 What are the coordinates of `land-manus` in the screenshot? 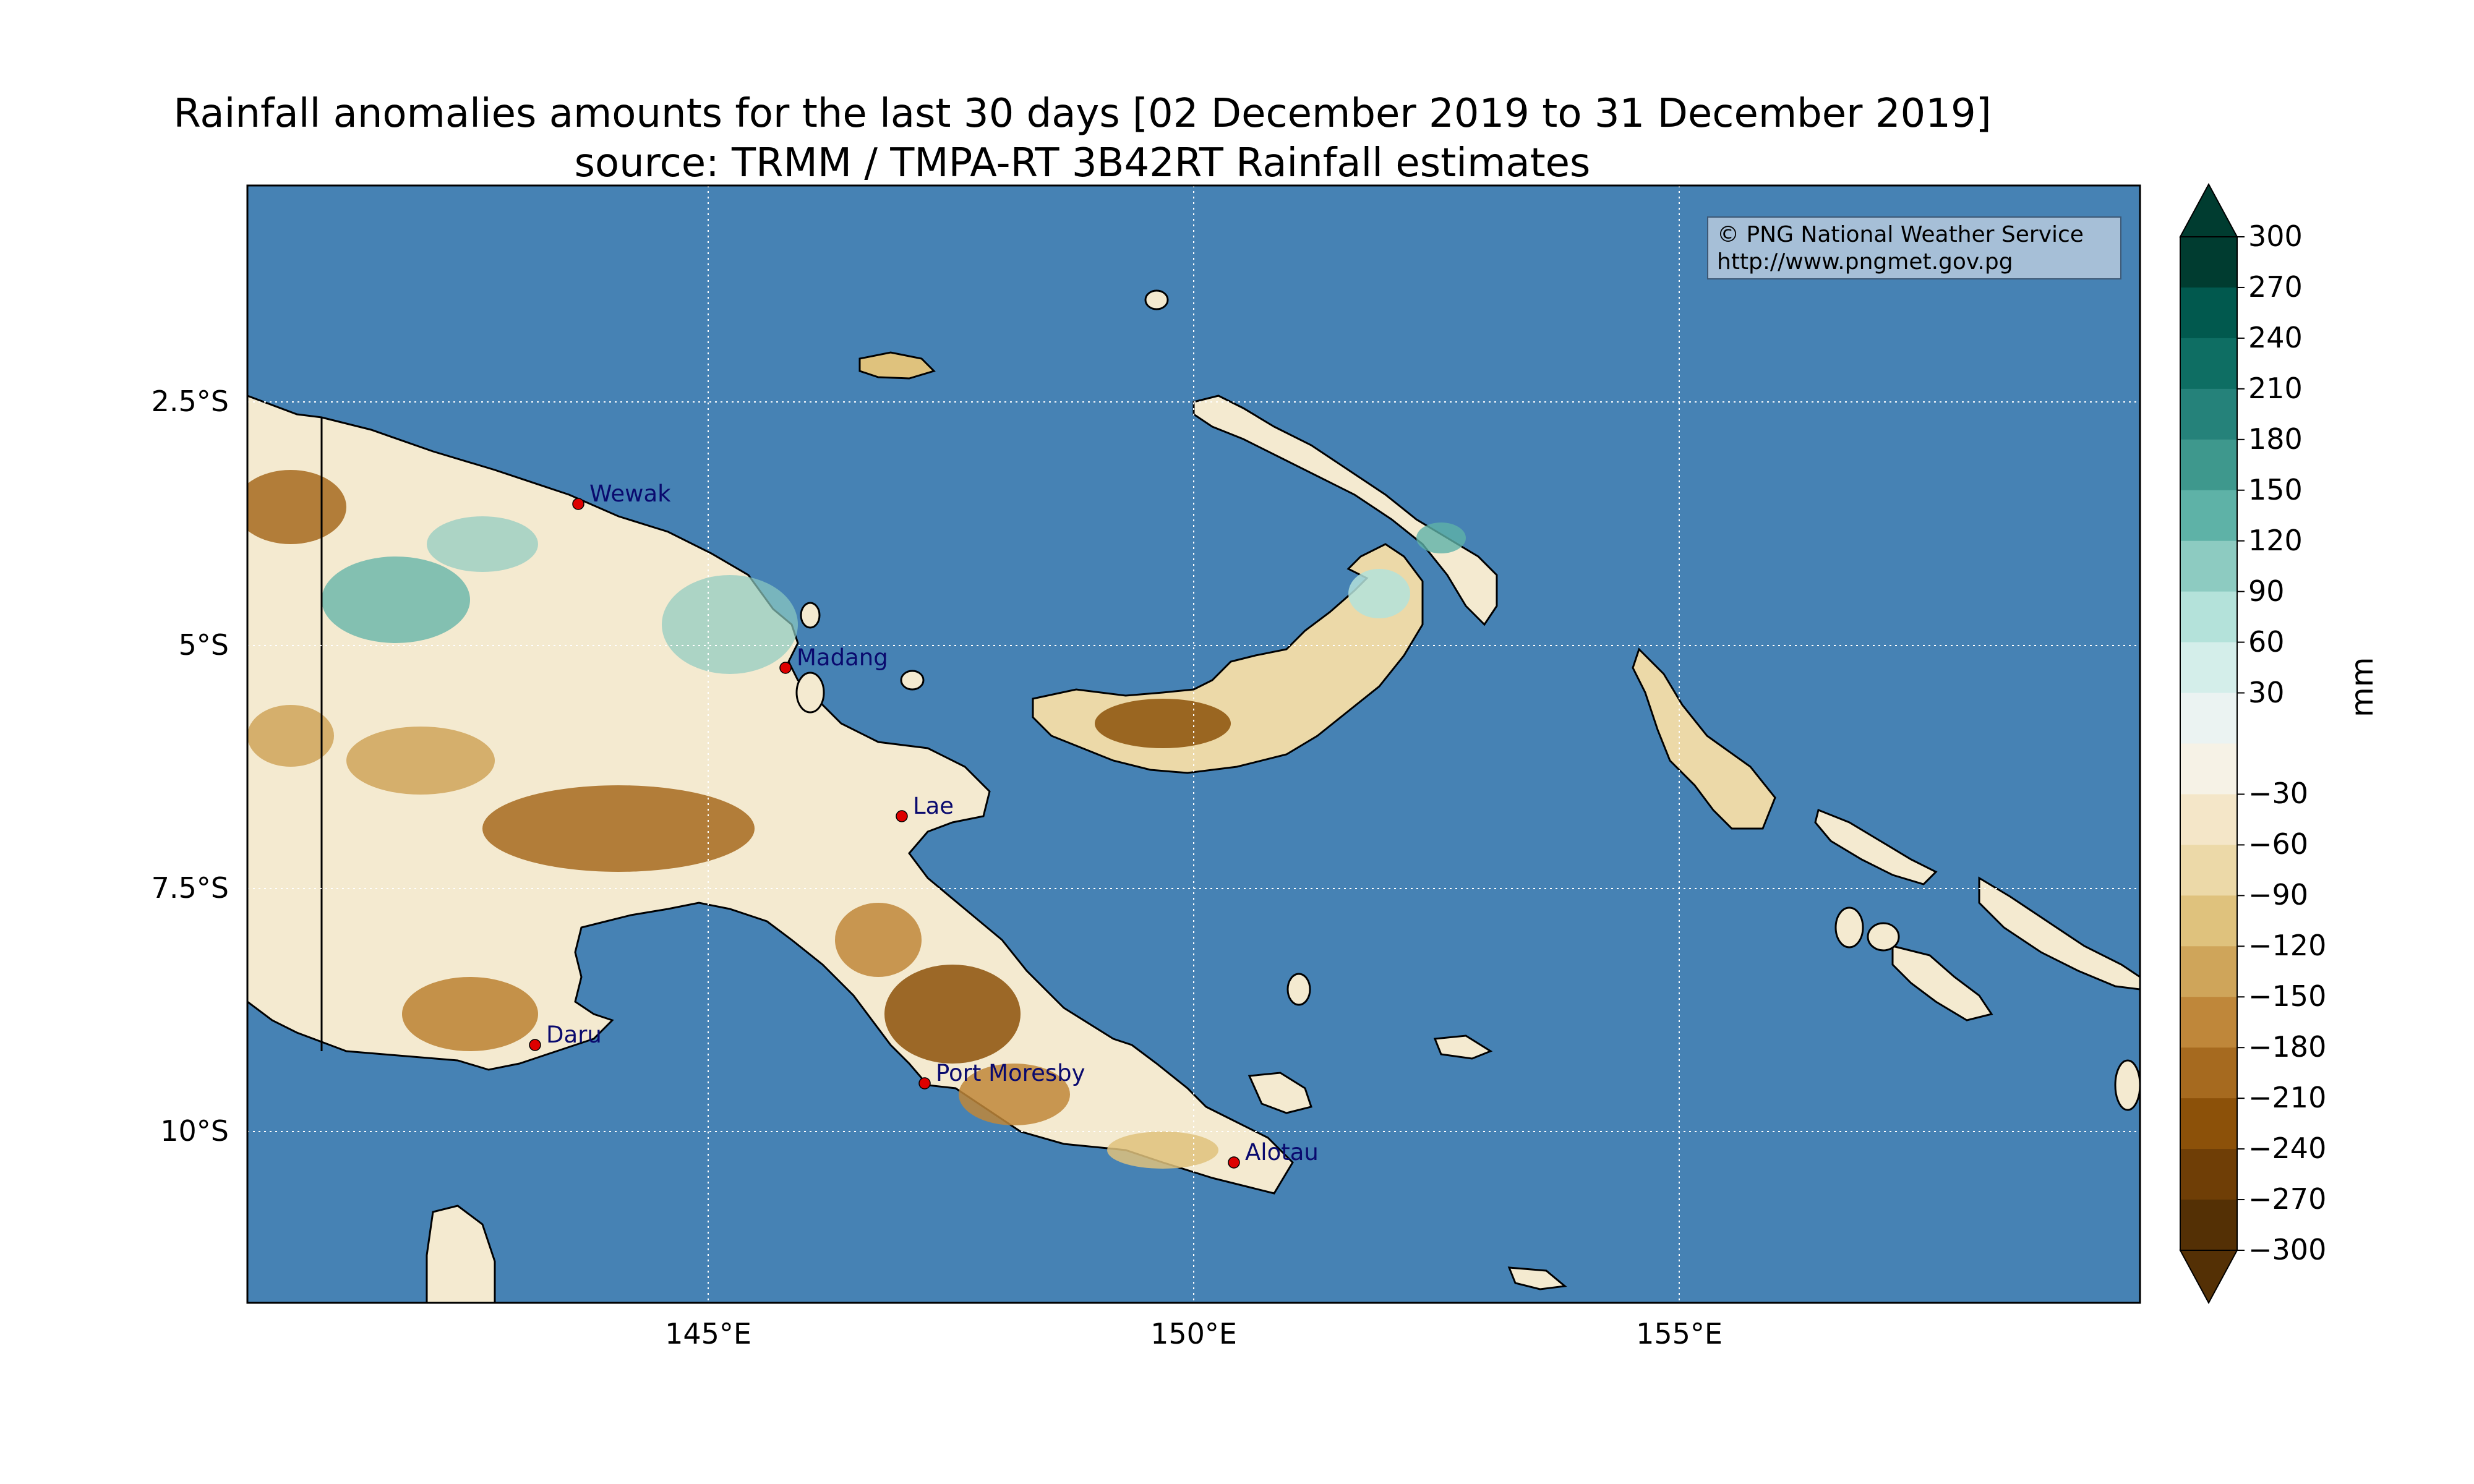 It's located at (897, 365).